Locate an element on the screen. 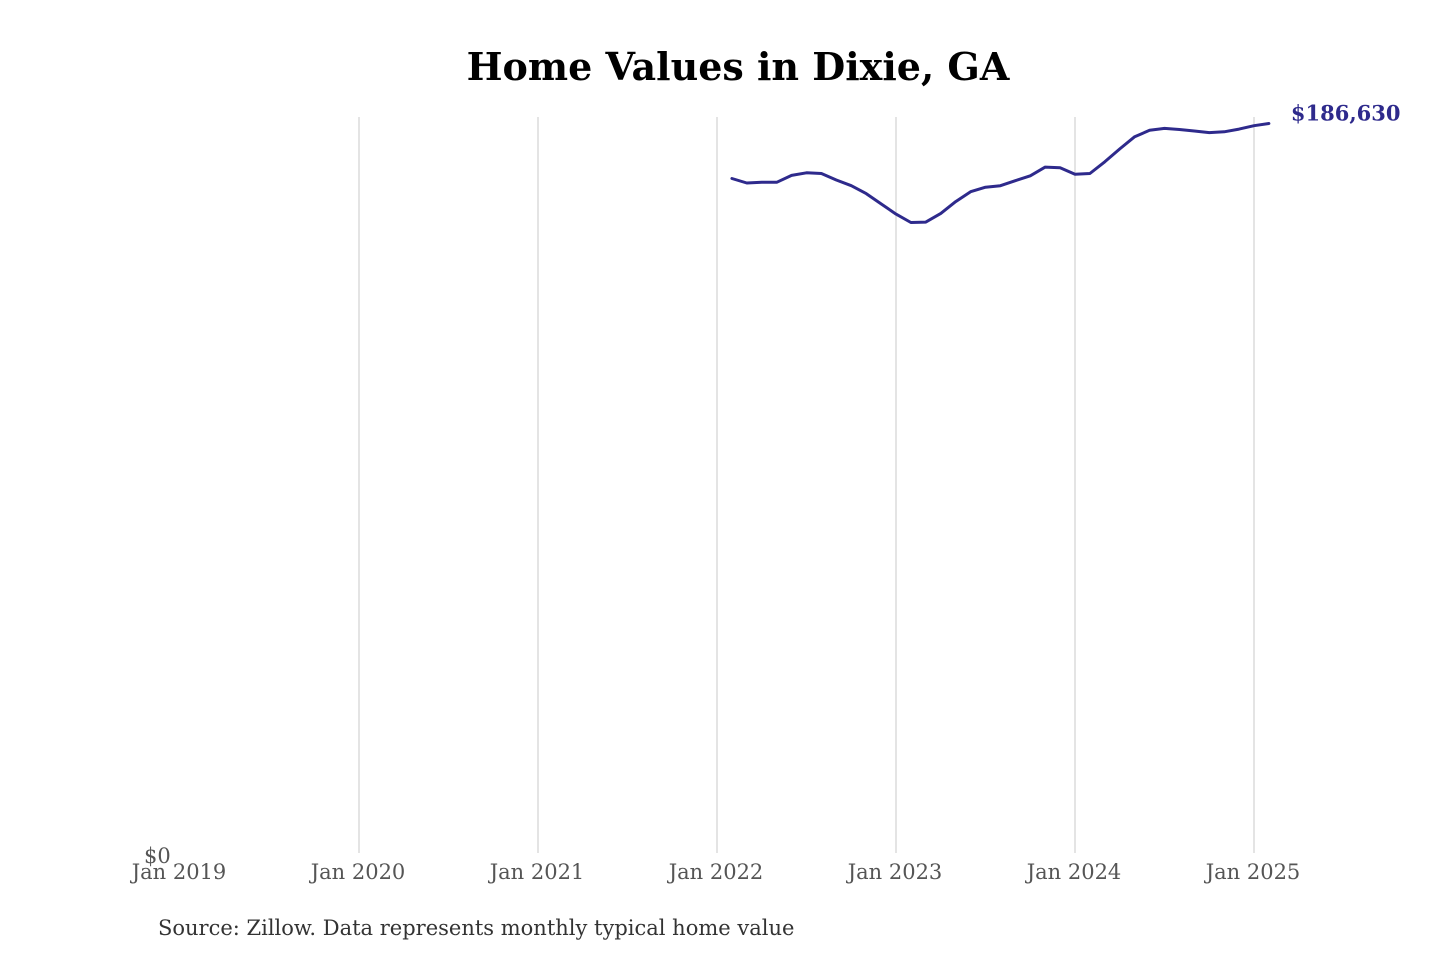 This screenshot has height=960, width=1440. y-axis-ticks: $0 is located at coordinates (157, 856).